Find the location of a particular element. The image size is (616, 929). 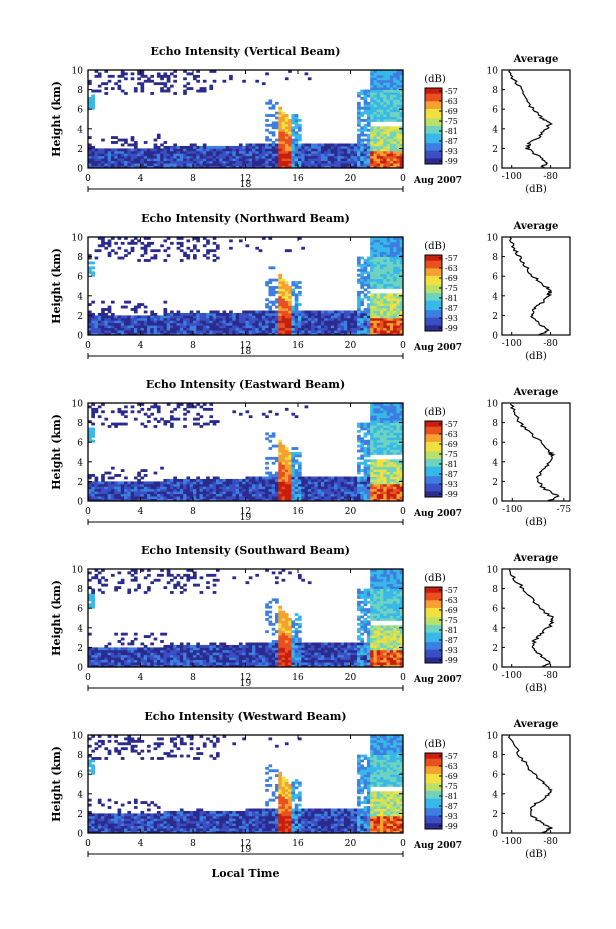

avg-x-tick-label: -75 is located at coordinates (564, 510).